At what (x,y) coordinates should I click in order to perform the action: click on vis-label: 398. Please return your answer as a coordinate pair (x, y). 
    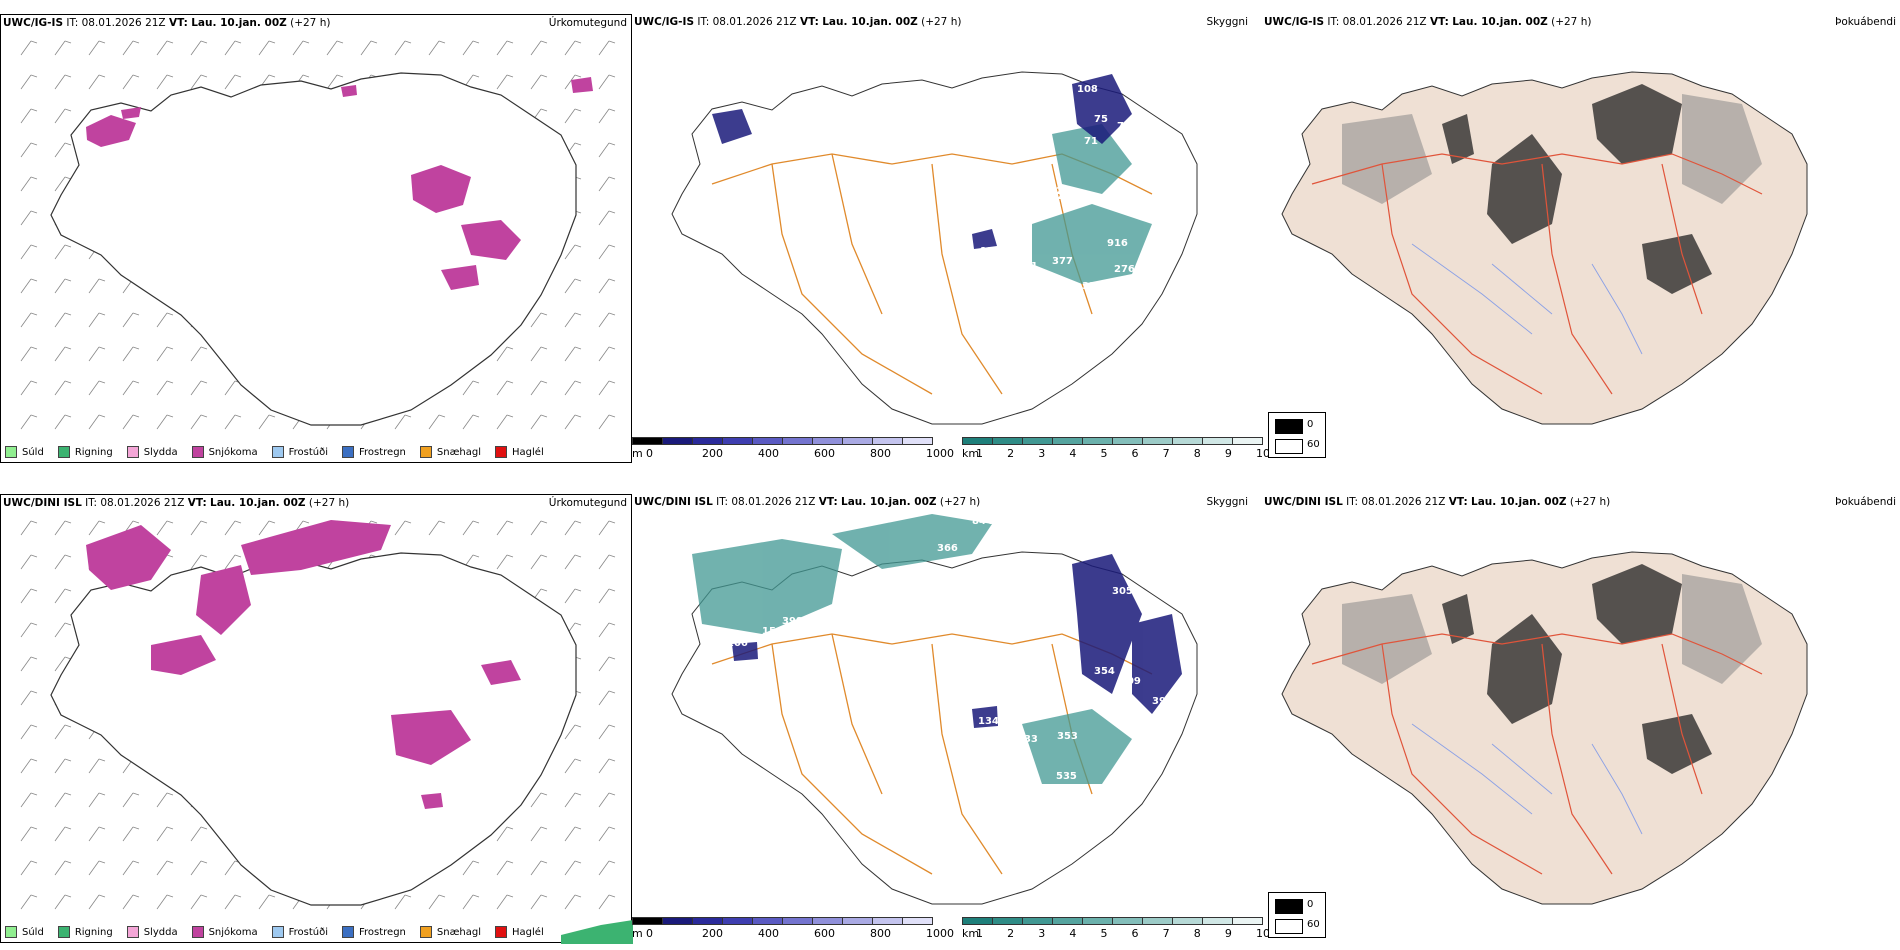
    Looking at the image, I should click on (792, 621).